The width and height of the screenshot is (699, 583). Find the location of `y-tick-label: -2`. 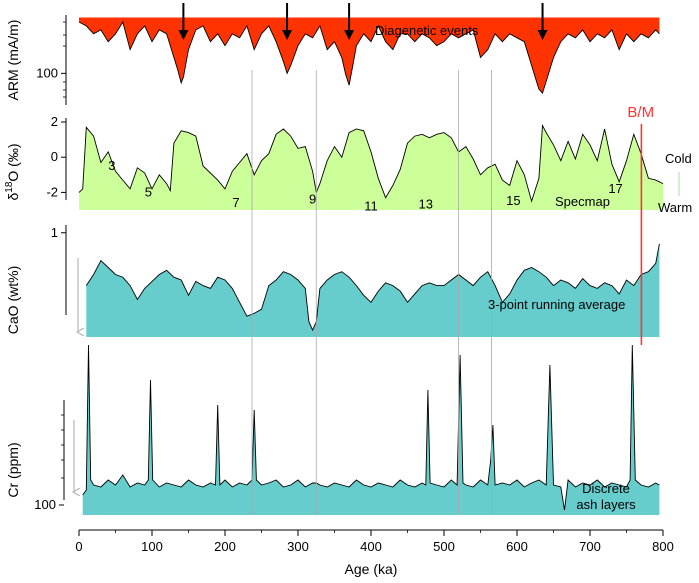

y-tick-label: -2 is located at coordinates (52, 191).